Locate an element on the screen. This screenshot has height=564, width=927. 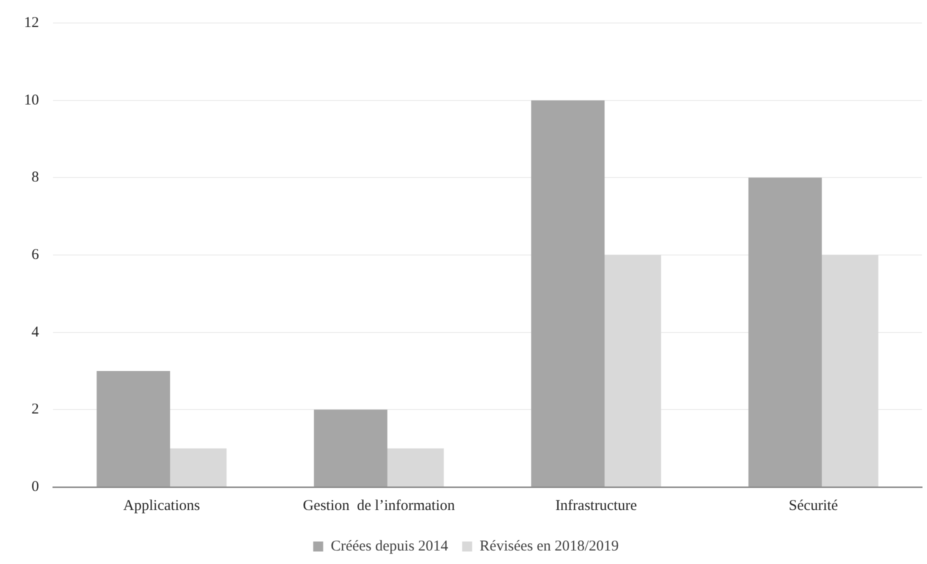
y-tick-label: 6 is located at coordinates (36, 254).